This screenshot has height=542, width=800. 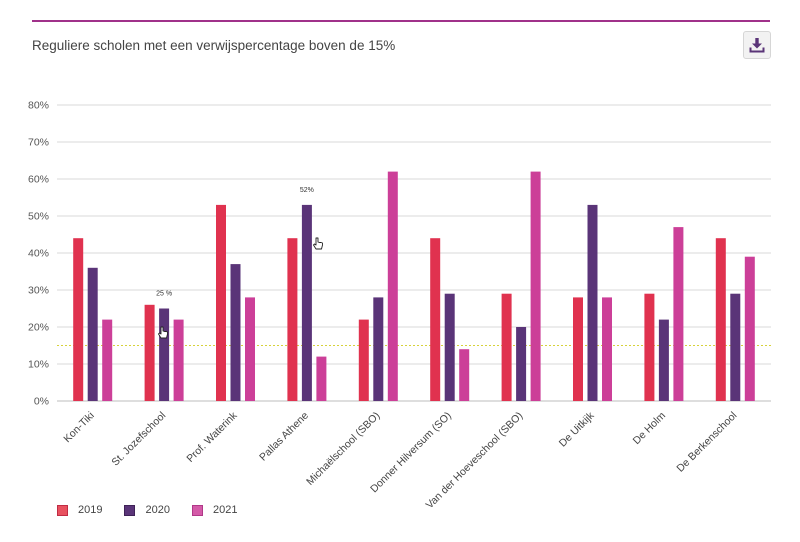 I want to click on x-tick-label: St. Jozefschool, so click(x=138, y=439).